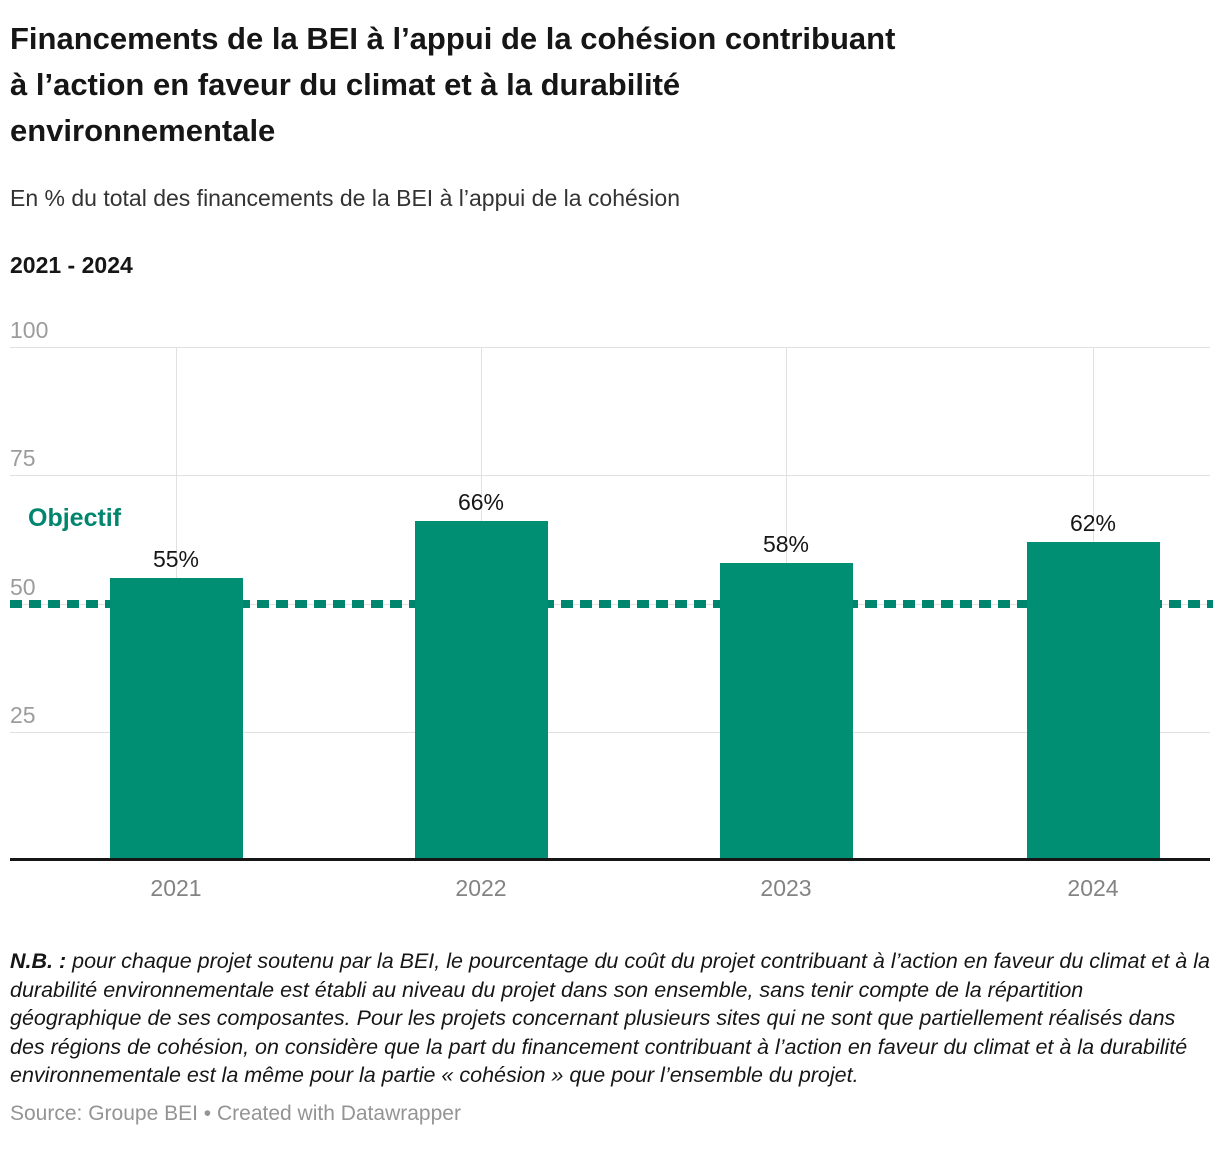  What do you see at coordinates (611, 603) in the screenshot?
I see `target-dashed-line` at bounding box center [611, 603].